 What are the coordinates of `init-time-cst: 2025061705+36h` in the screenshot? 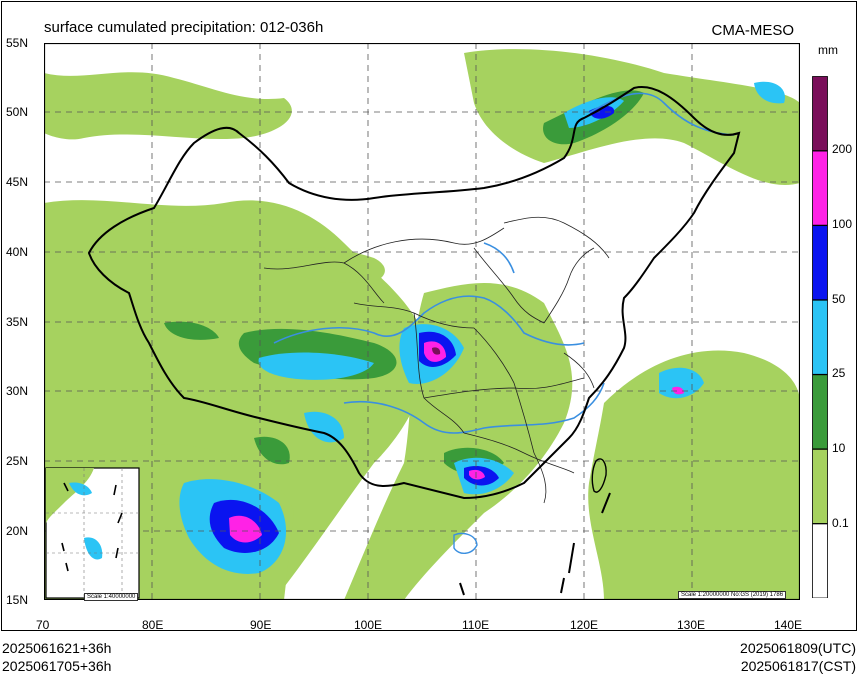 It's located at (57, 666).